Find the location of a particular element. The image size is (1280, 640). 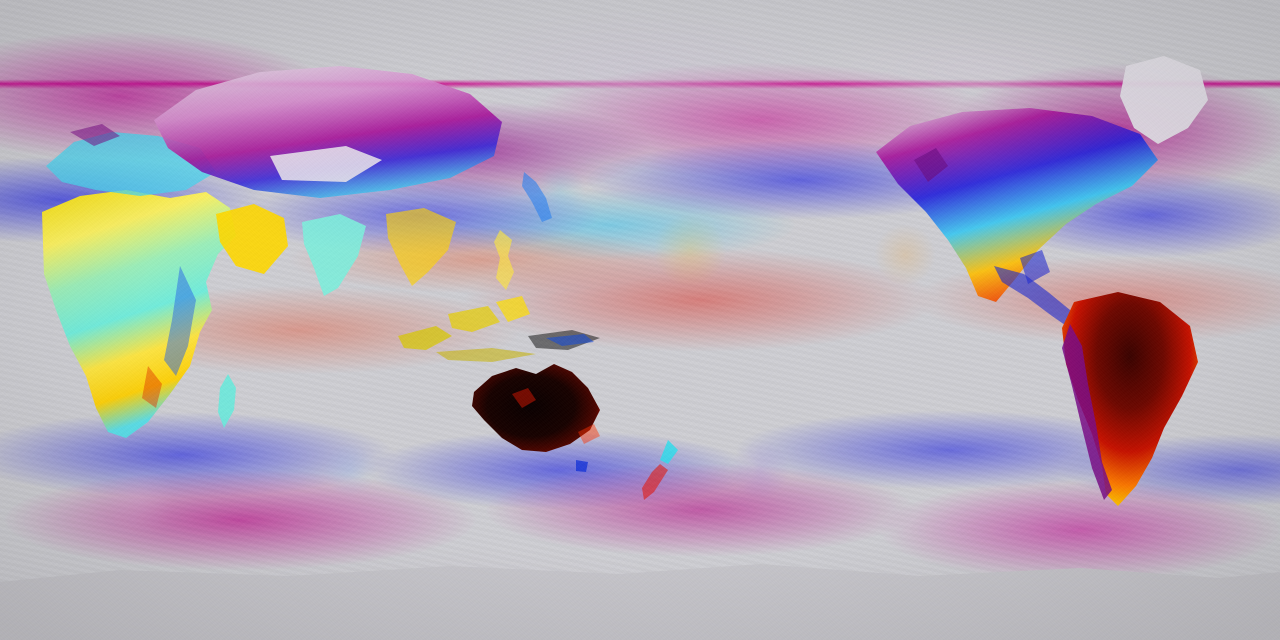

landmass-tasmania is located at coordinates (582, 467).